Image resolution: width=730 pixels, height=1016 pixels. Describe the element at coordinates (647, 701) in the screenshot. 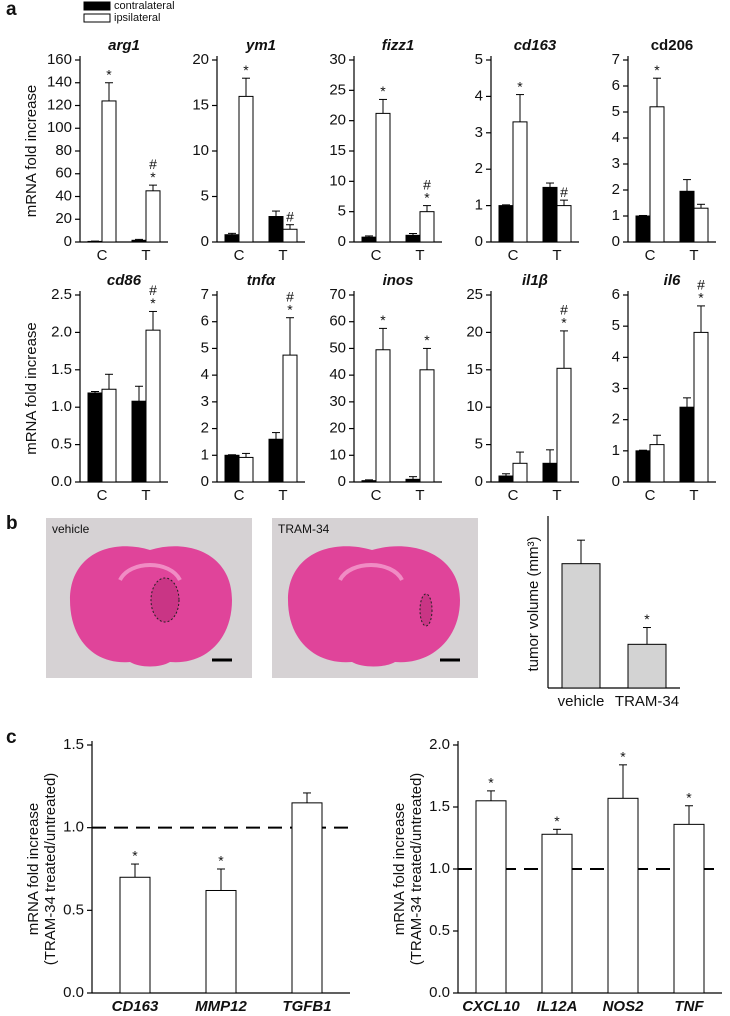

I see `x-tick-label: TRAM-34` at that location.